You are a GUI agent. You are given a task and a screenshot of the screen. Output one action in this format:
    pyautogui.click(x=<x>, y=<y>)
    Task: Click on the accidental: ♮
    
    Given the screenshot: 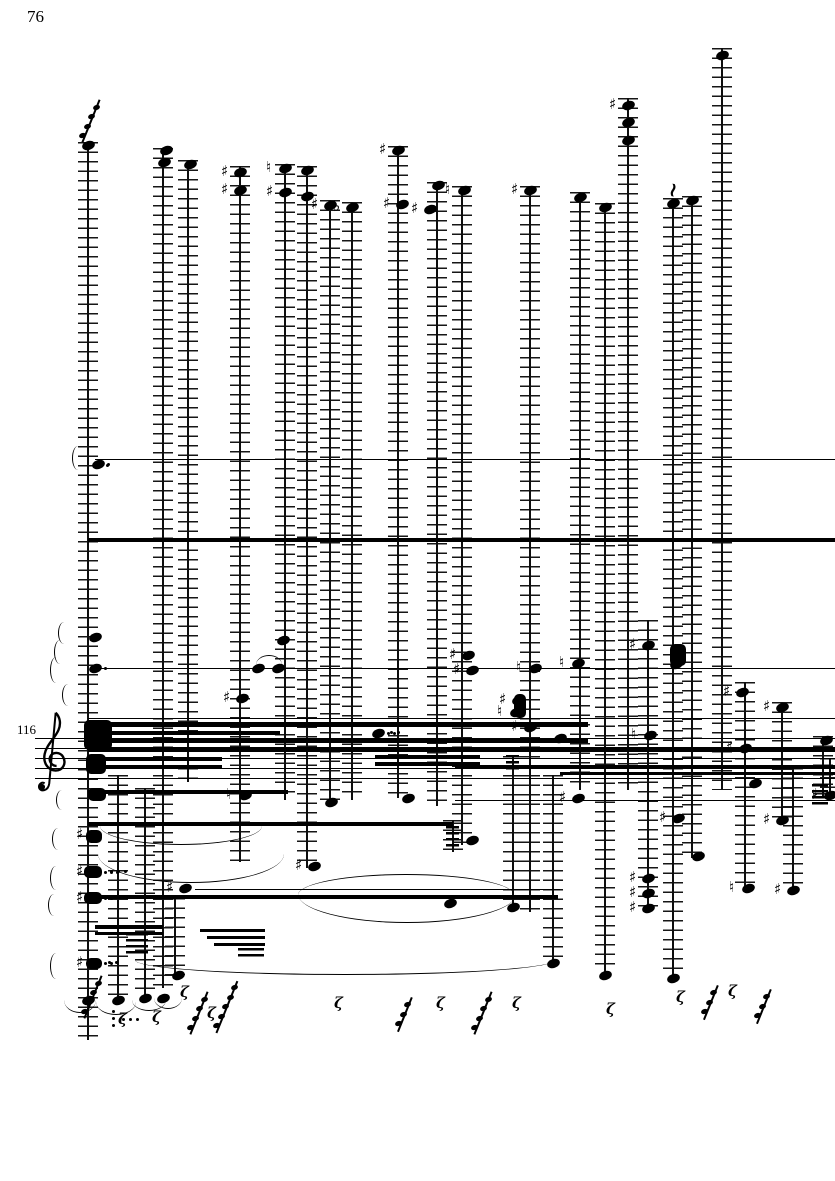 What is the action you would take?
    pyautogui.click(x=500, y=711)
    